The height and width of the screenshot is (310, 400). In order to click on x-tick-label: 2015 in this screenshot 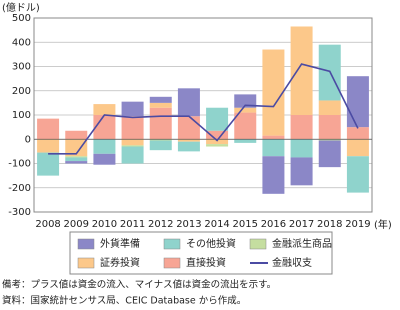, I will do `click(245, 224)`.